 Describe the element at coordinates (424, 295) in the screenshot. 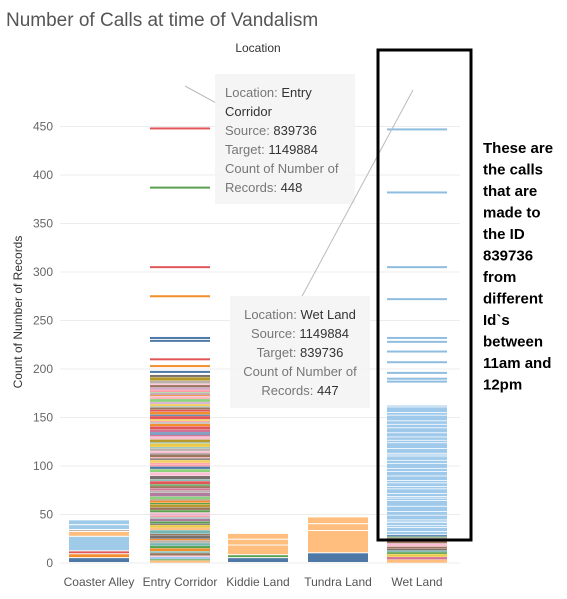

I see `highlight-box` at that location.